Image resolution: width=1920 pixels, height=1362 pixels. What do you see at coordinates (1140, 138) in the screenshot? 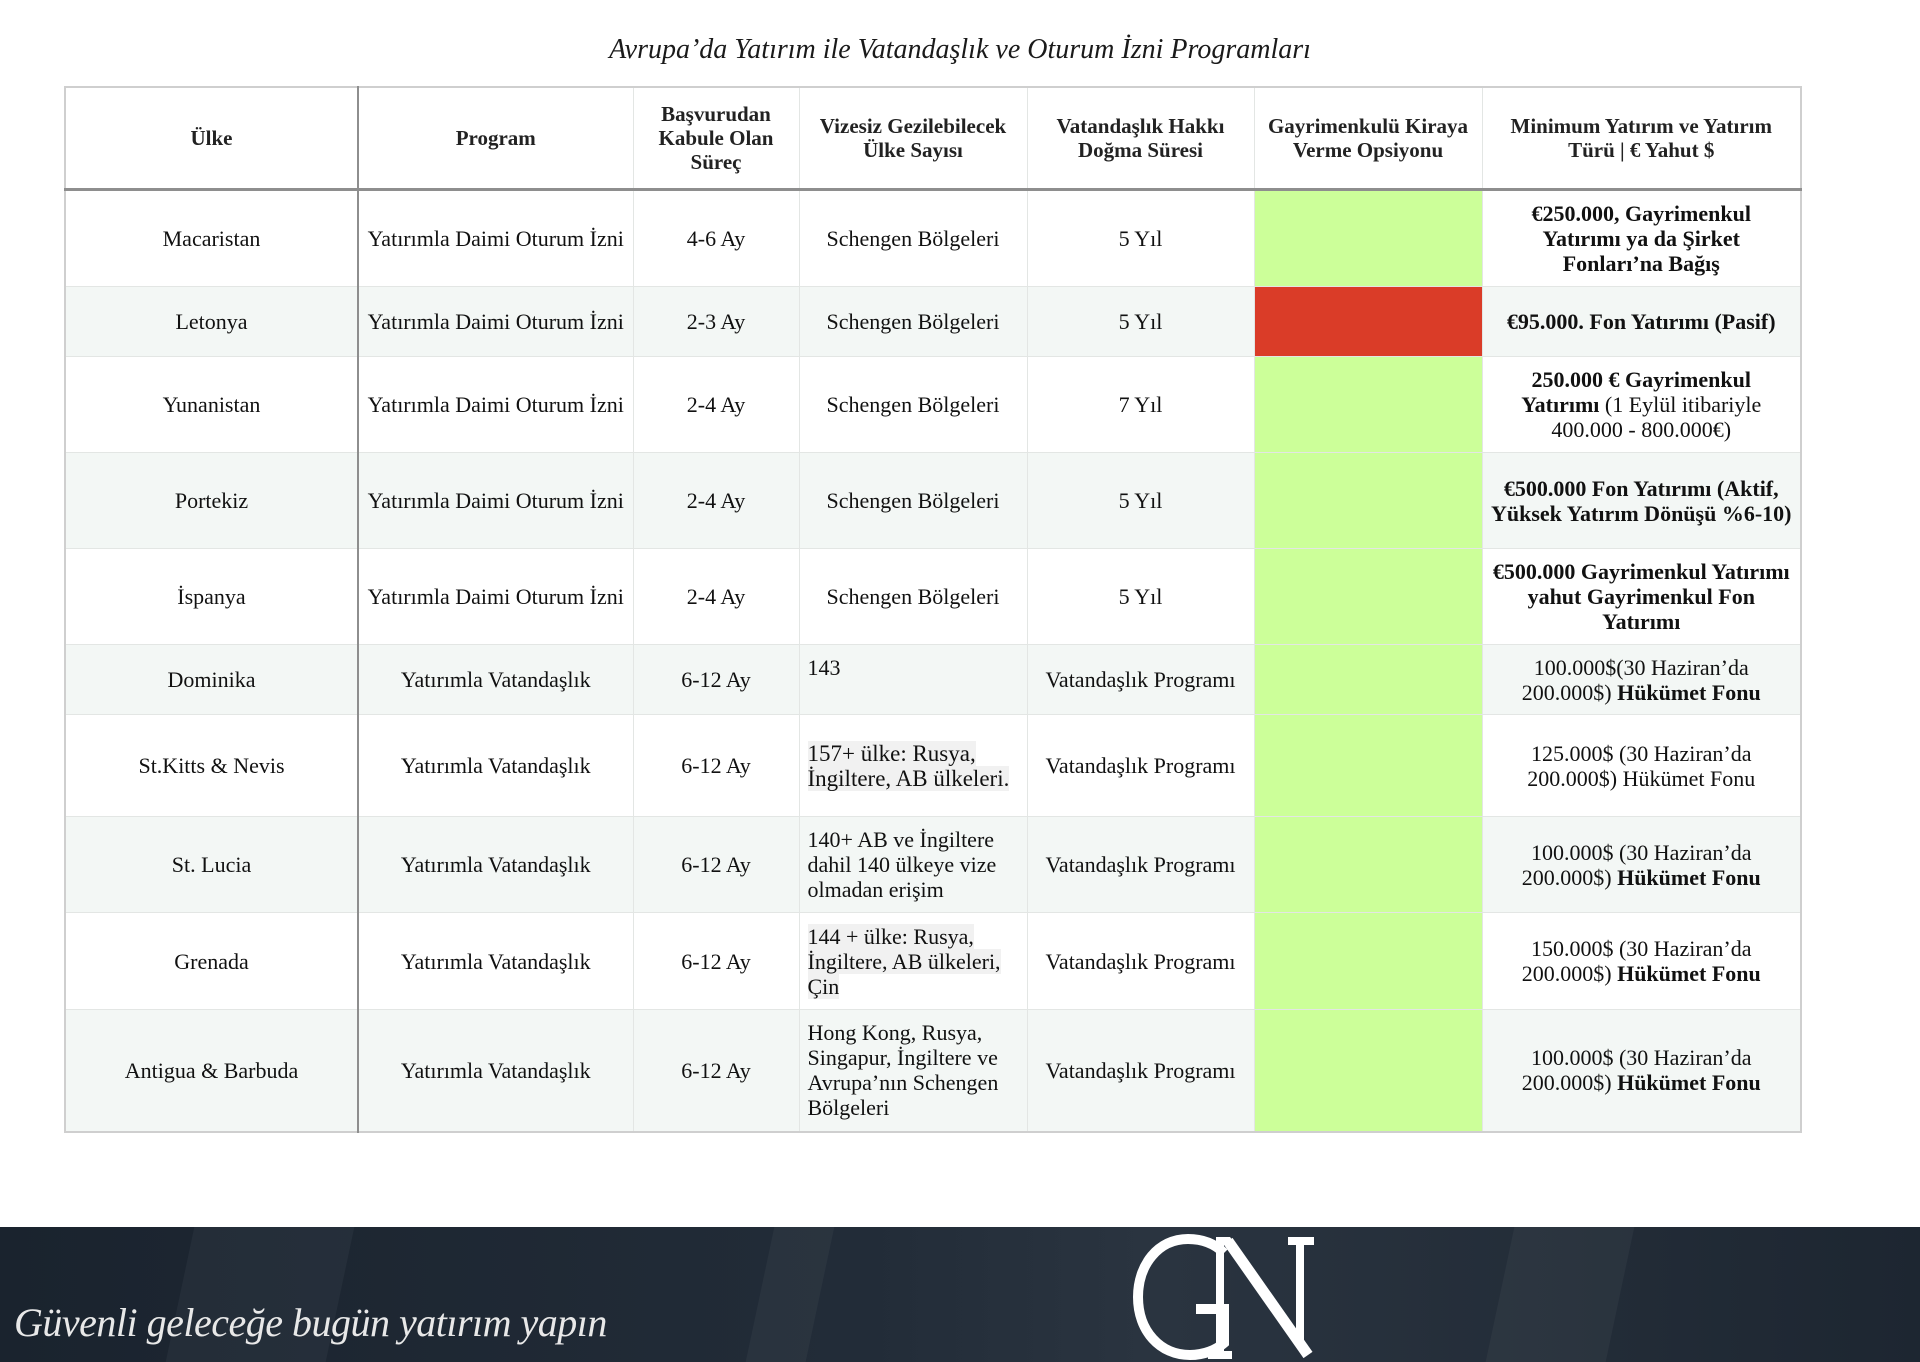
I see `header-citizenship-time: Vatandaşlık Hakkı Doğma Süresi` at bounding box center [1140, 138].